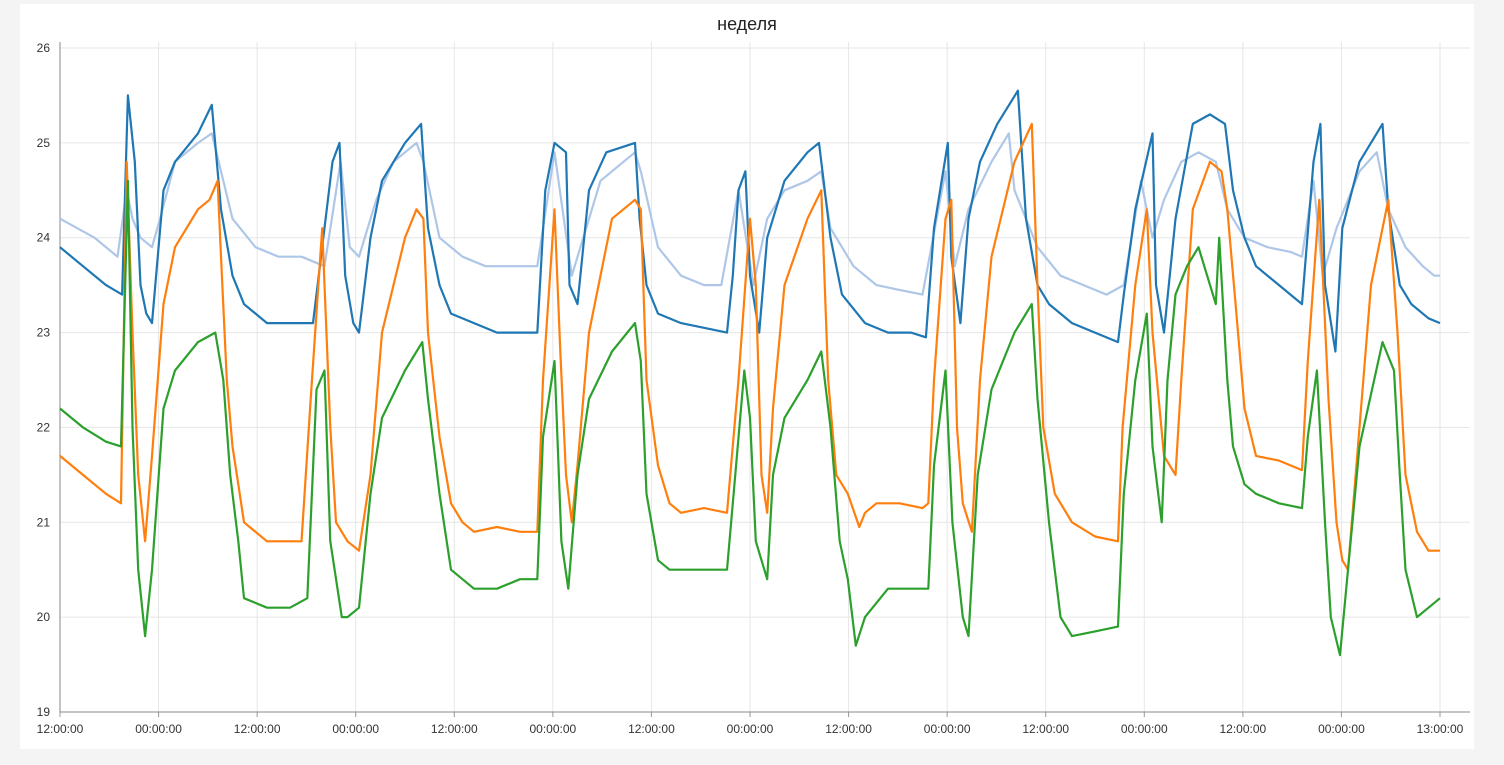 The width and height of the screenshot is (1504, 765). I want to click on y-tick-label: 20, so click(44, 617).